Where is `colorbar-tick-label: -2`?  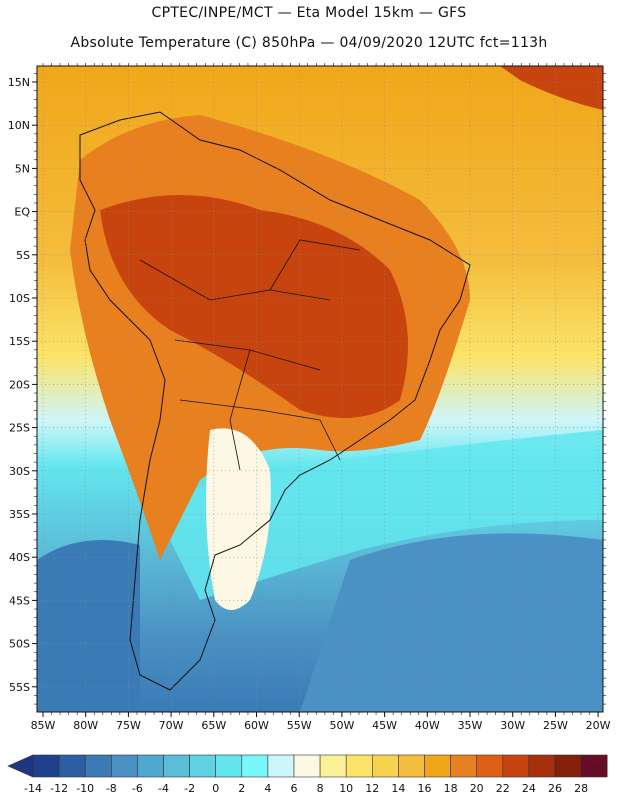 colorbar-tick-label: -2 is located at coordinates (189, 788).